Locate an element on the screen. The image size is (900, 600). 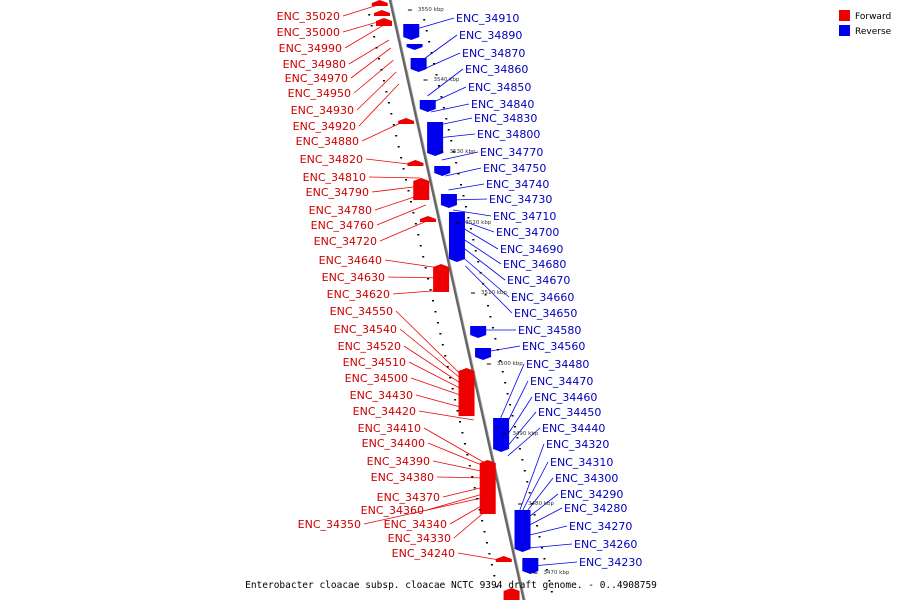
forward-gene-label: ENC_34380 is located at coordinates (402, 477).